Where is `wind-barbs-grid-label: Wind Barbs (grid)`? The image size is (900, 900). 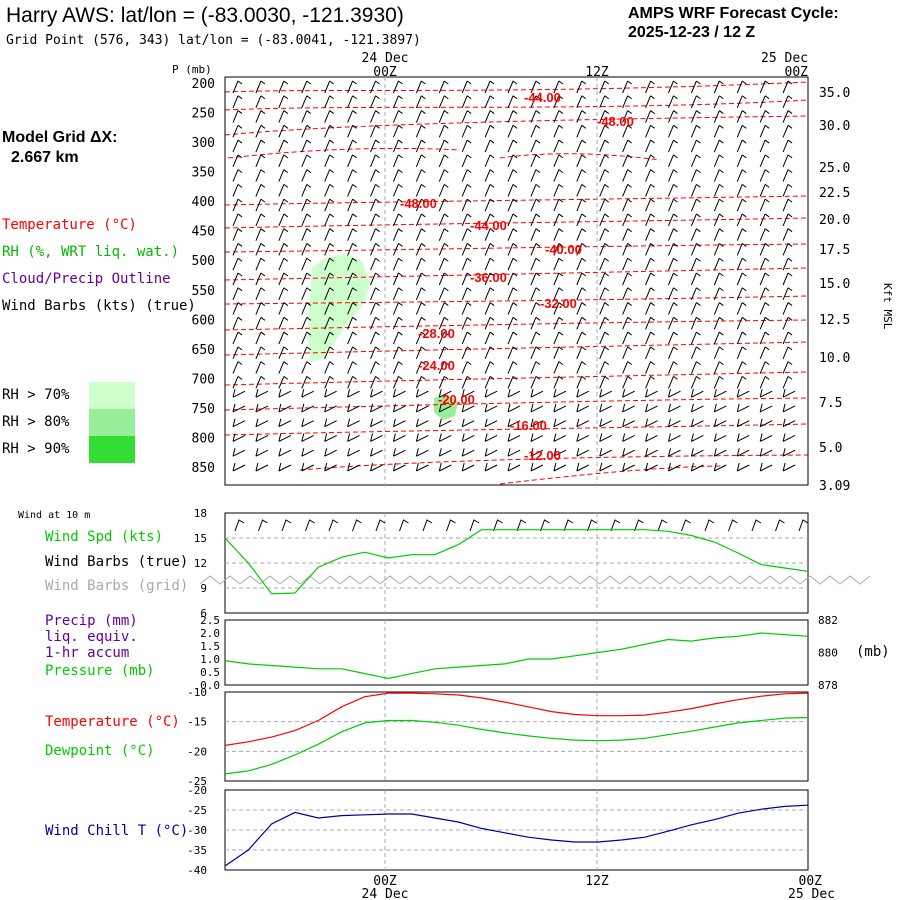 wind-barbs-grid-label: Wind Barbs (grid) is located at coordinates (117, 586).